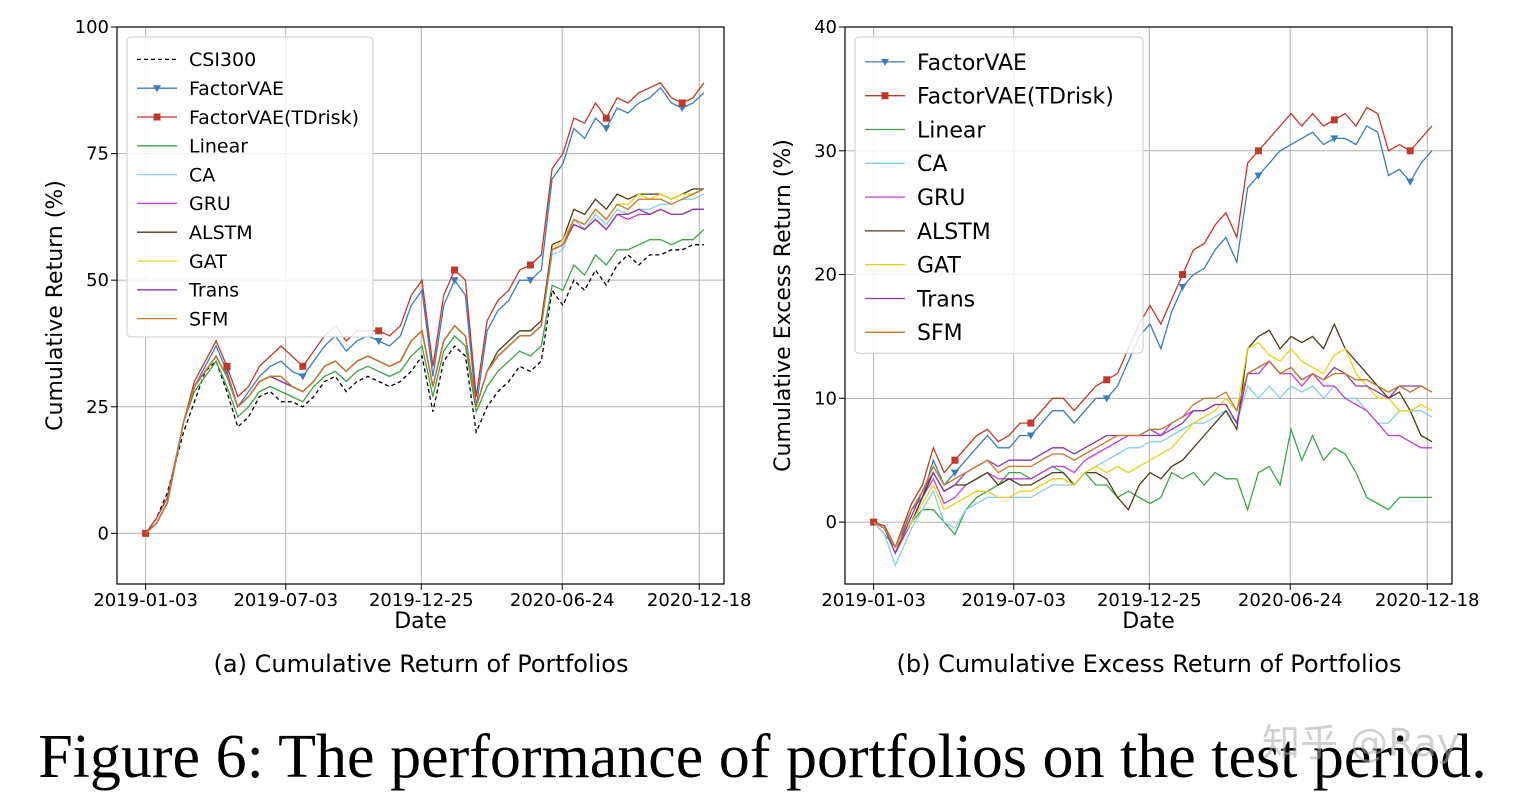 Image resolution: width=1525 pixels, height=811 pixels. Describe the element at coordinates (825, 151) in the screenshot. I see `y-tick-label: 30` at that location.